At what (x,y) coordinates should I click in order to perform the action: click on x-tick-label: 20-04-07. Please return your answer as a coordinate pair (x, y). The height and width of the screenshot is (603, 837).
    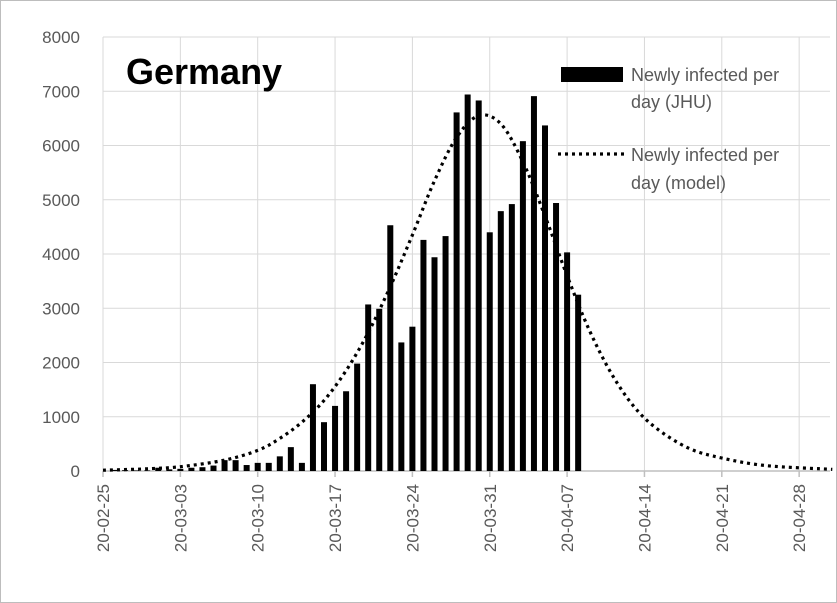
    Looking at the image, I should click on (567, 518).